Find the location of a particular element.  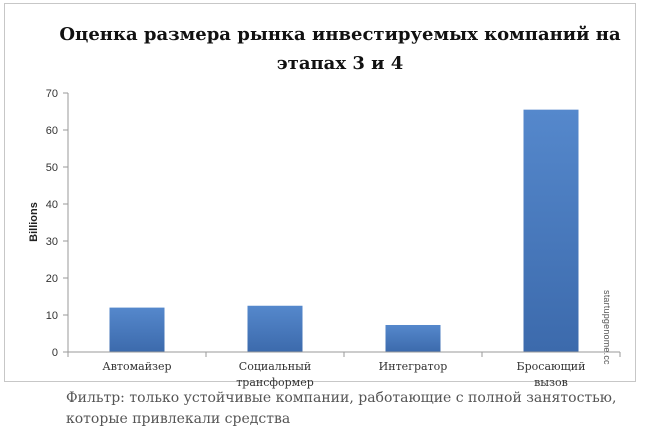

x-tick-label: Автомайзер is located at coordinates (136, 366).